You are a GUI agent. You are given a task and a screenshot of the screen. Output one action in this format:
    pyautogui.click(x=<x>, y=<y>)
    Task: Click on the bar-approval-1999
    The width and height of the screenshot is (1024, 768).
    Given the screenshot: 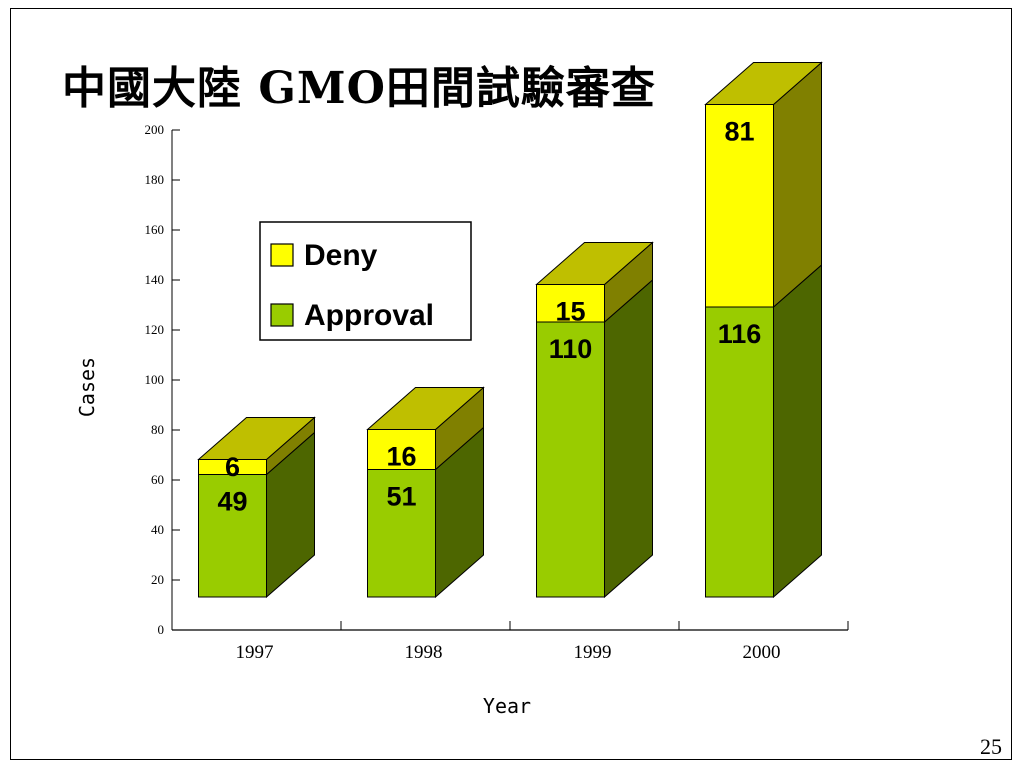 What is the action you would take?
    pyautogui.click(x=570, y=459)
    